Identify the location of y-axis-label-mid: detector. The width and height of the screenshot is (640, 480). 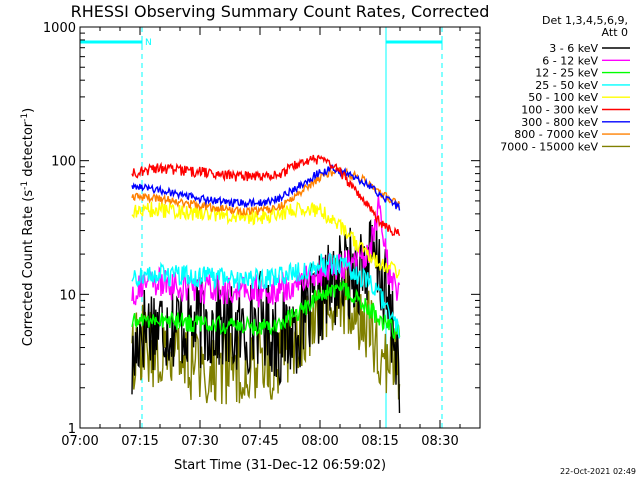
(28, 151).